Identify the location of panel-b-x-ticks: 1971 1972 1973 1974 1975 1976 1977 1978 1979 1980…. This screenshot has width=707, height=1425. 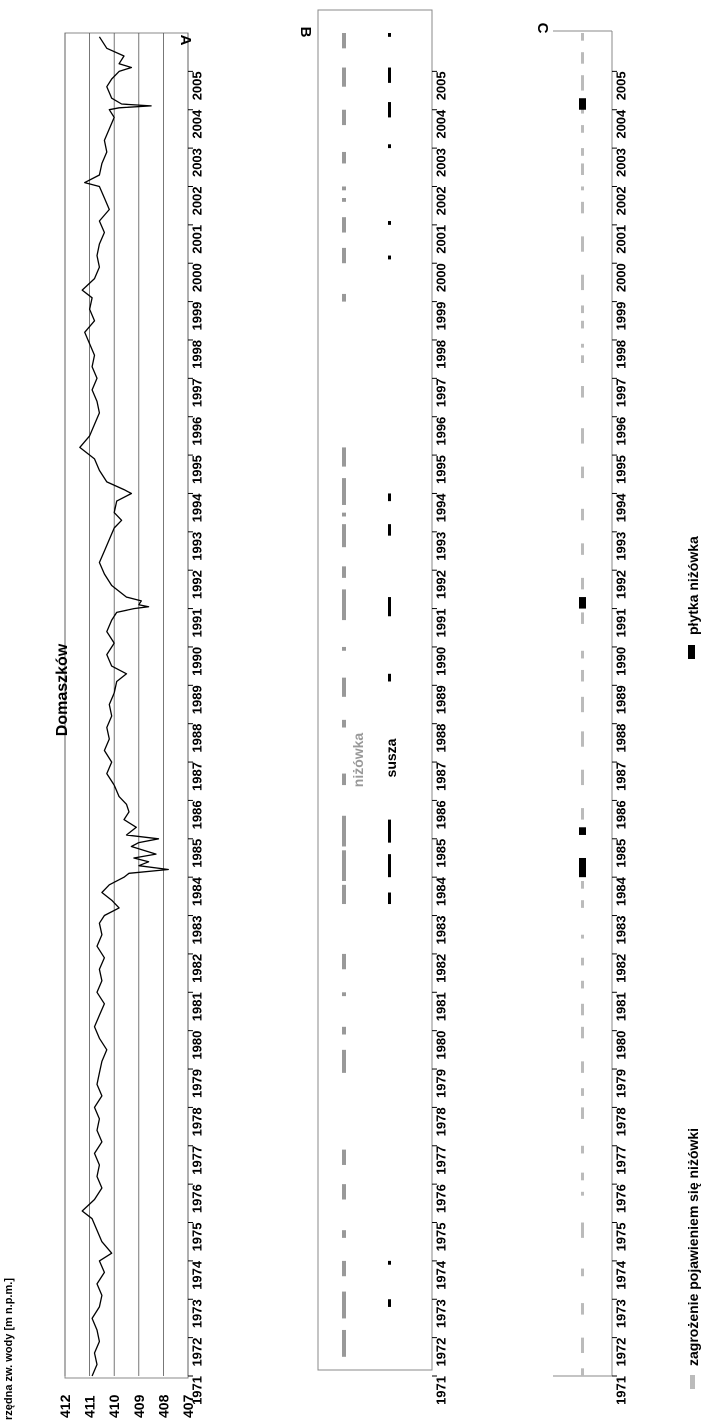
(440, 737).